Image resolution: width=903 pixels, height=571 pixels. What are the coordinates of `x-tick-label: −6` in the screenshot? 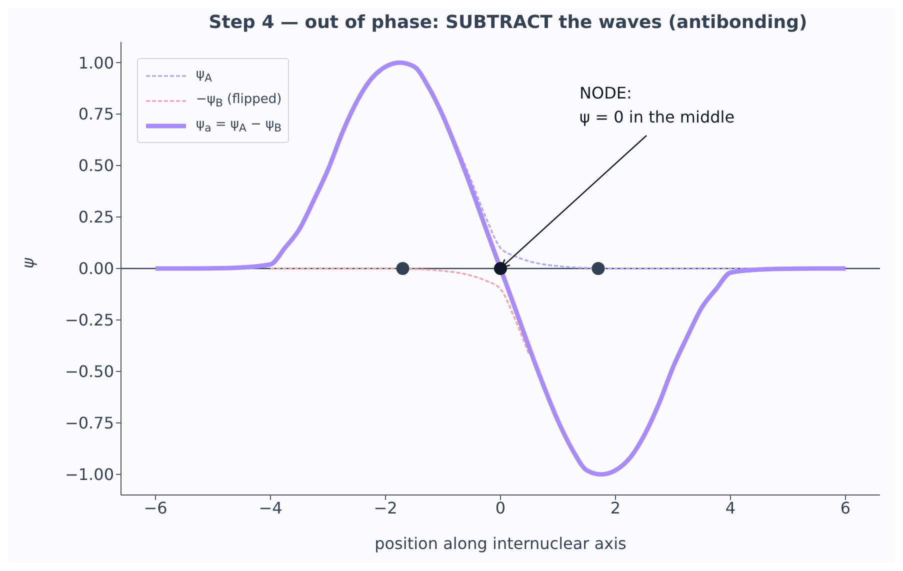 It's located at (156, 508).